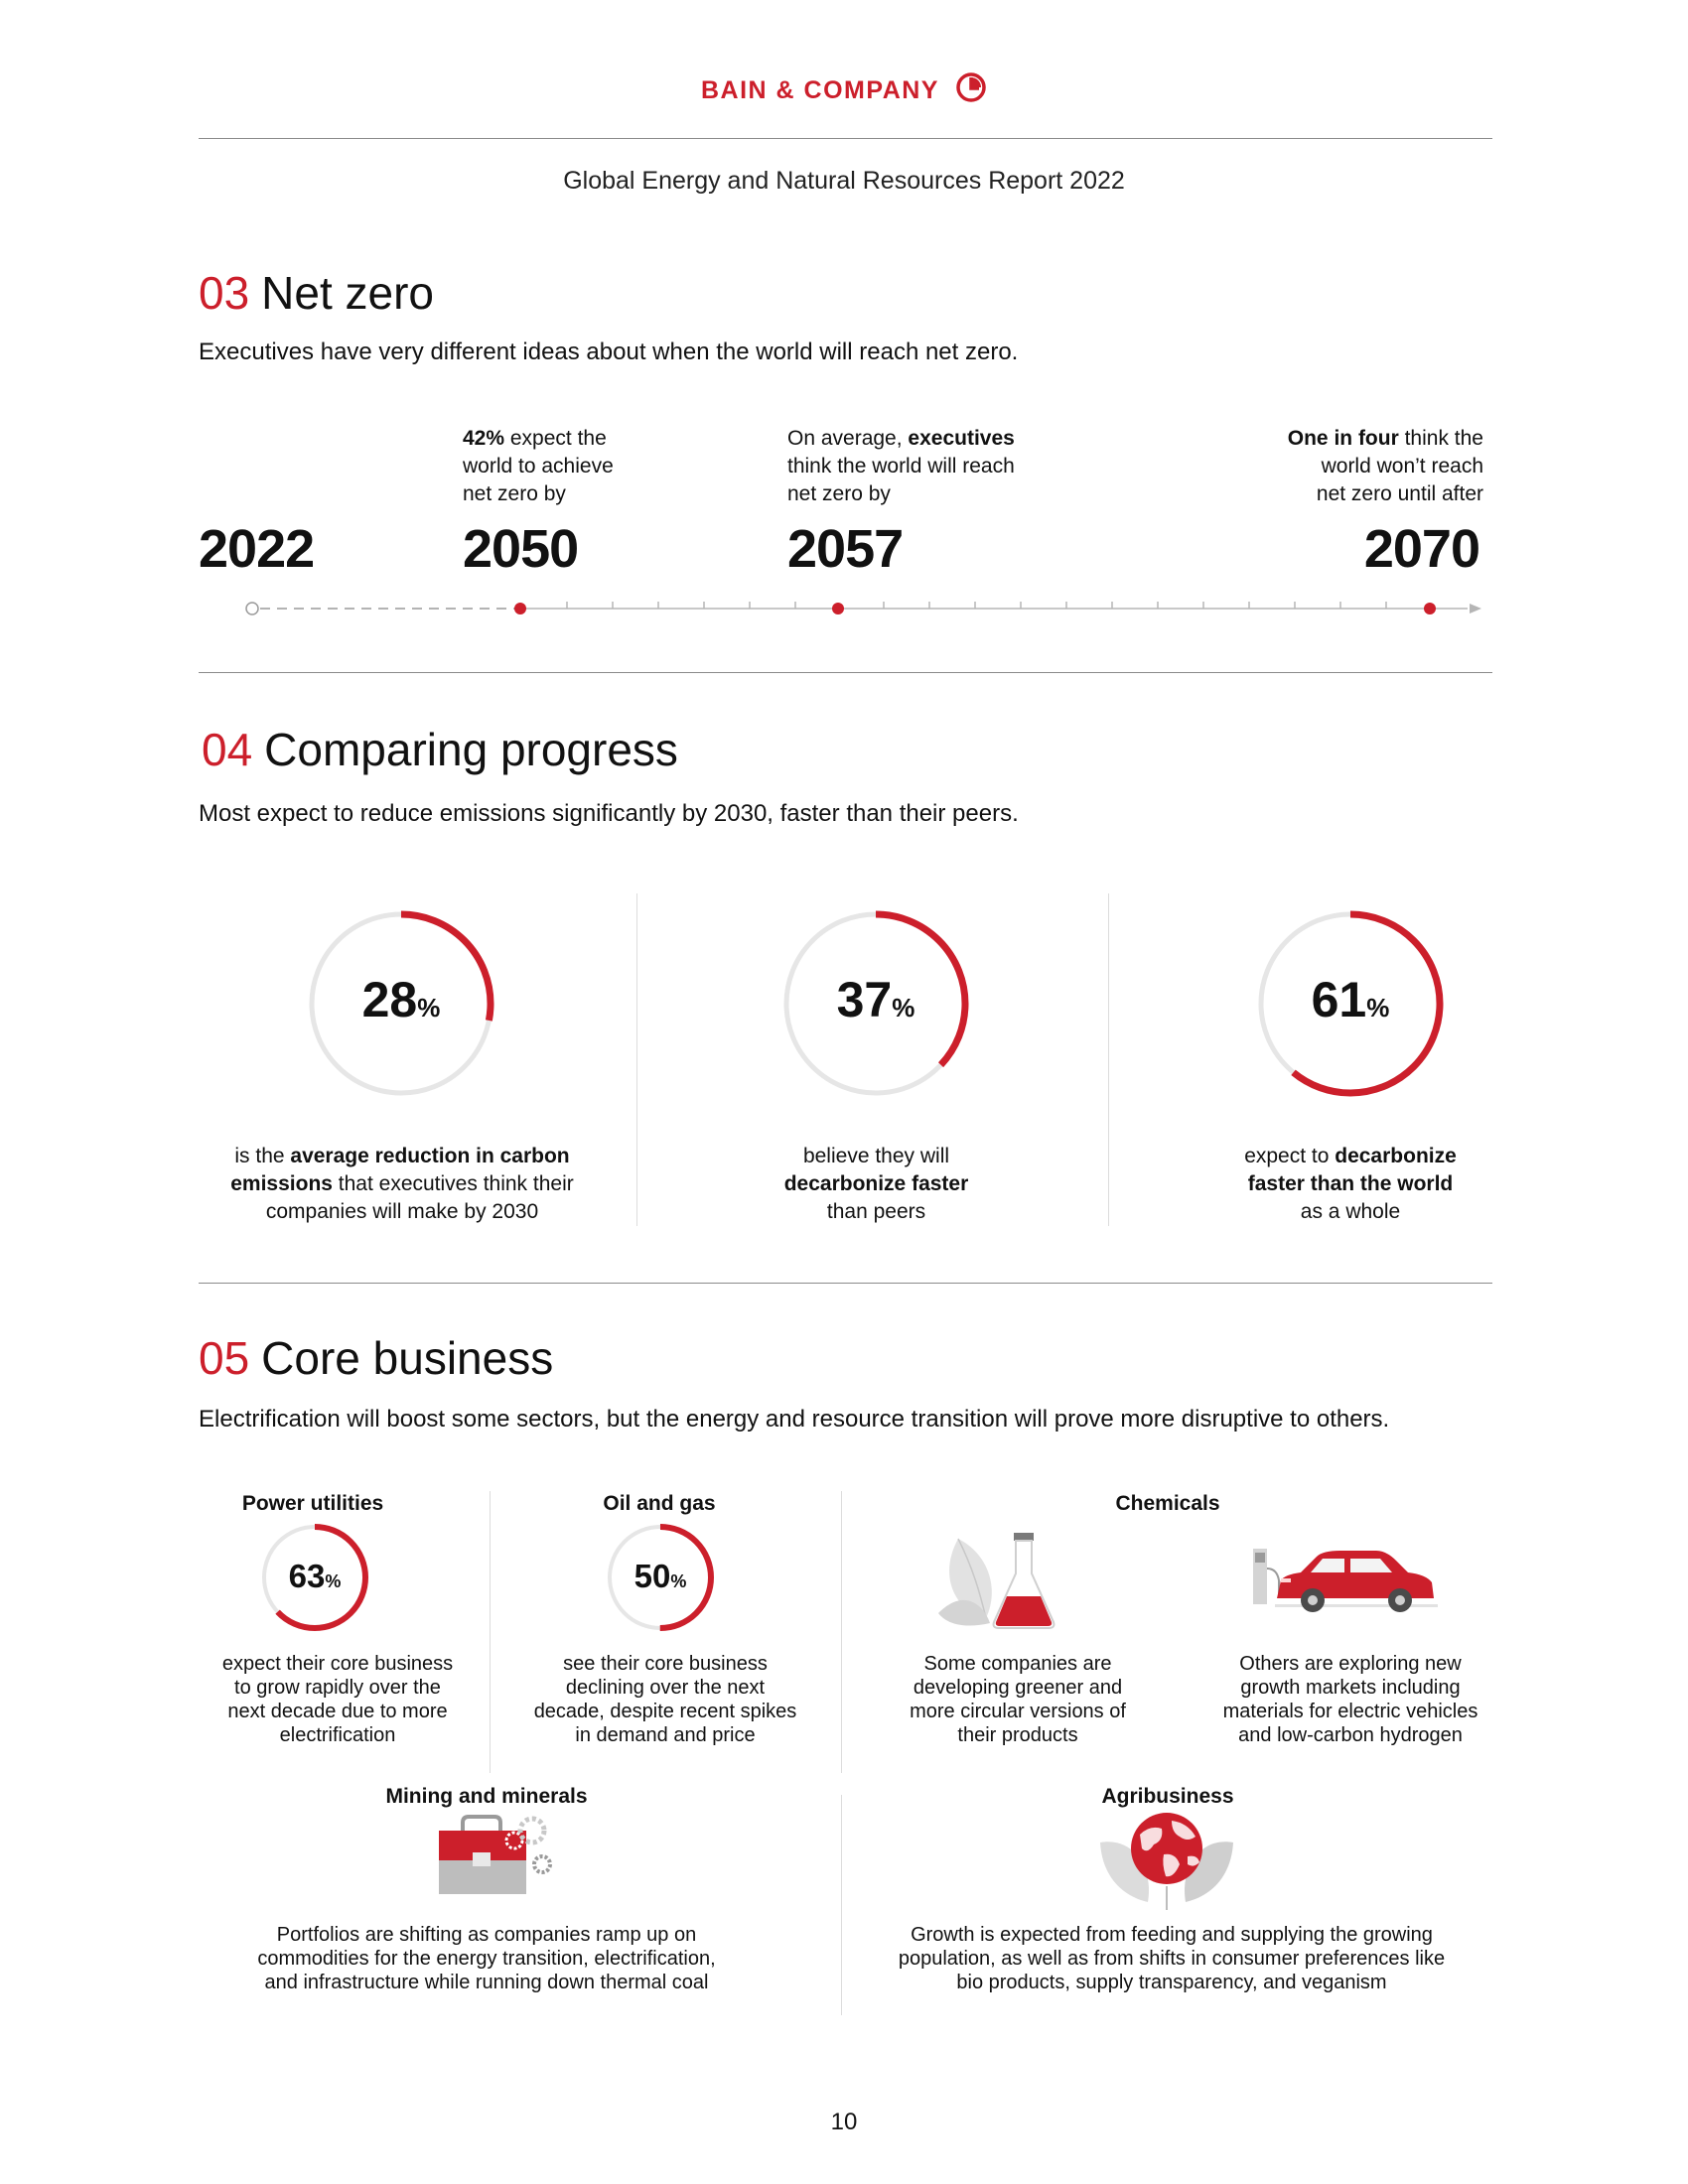  Describe the element at coordinates (307, 1576) in the screenshot. I see `stat-number: 63` at that location.